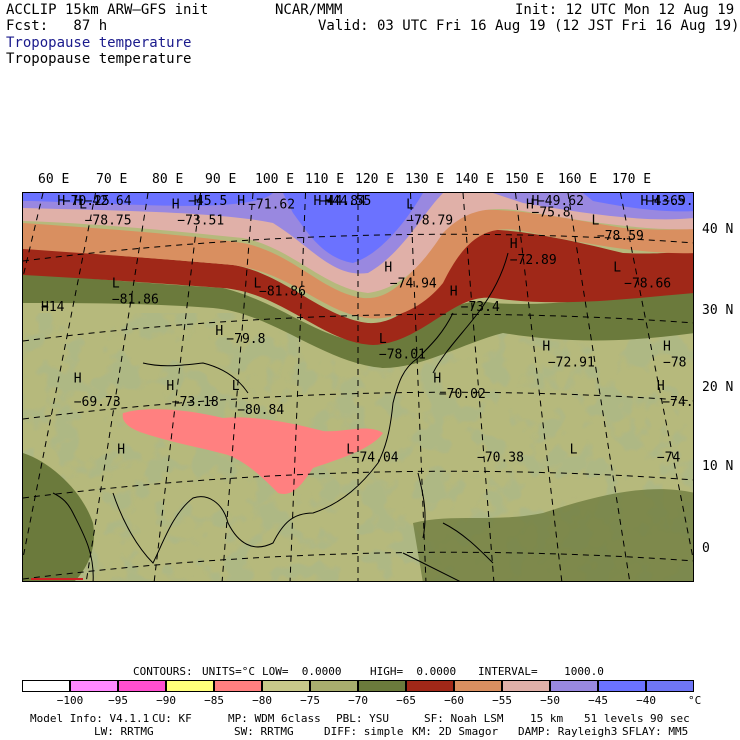 Image resolution: width=740 pixels, height=740 pixels. What do you see at coordinates (502, 700) in the screenshot?
I see `colorbar-tick-label: −55` at bounding box center [502, 700].